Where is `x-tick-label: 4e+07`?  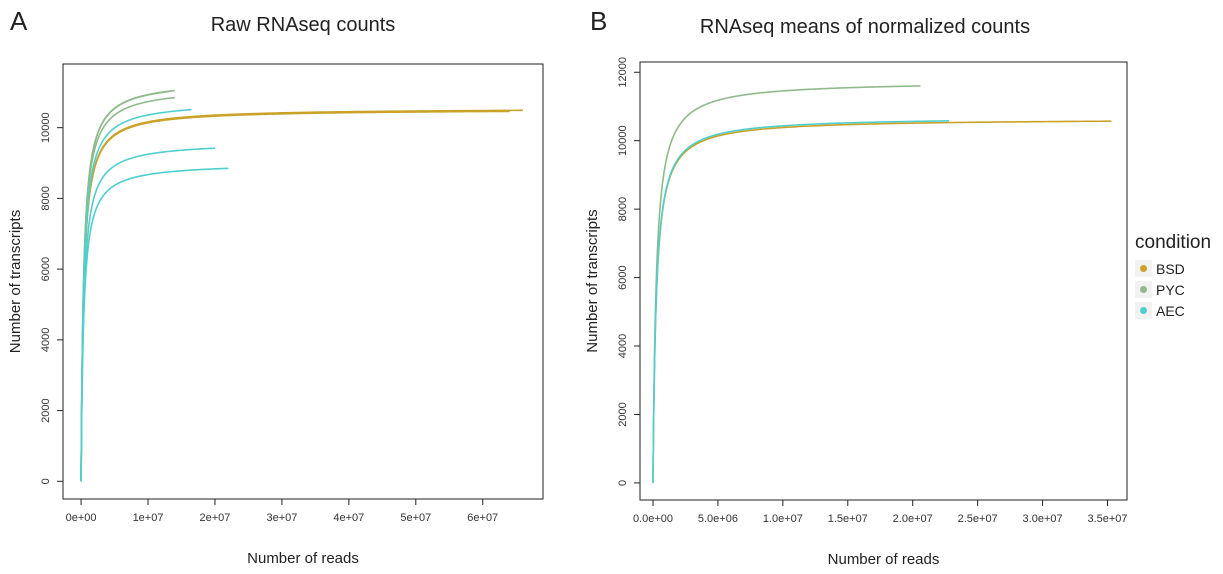
x-tick-label: 4e+07 is located at coordinates (348, 518).